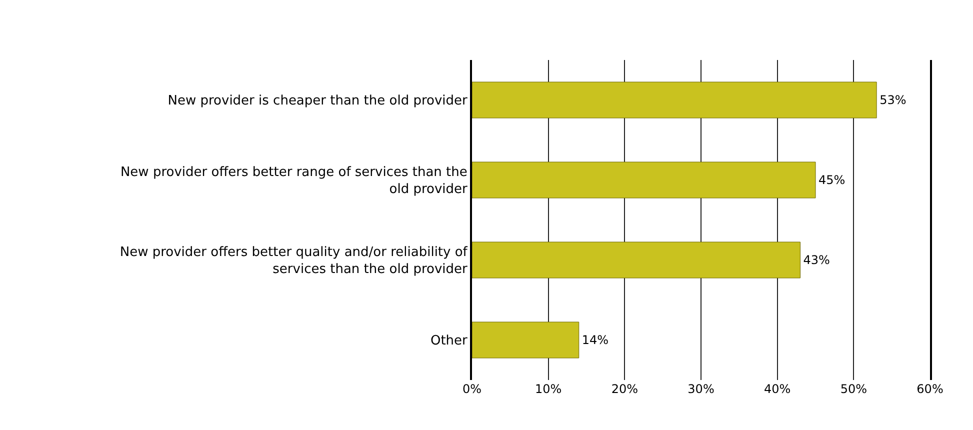  I want to click on y-tick-label: New provider offers better quality and/or reliability of services than the old provider, so click(294, 261).